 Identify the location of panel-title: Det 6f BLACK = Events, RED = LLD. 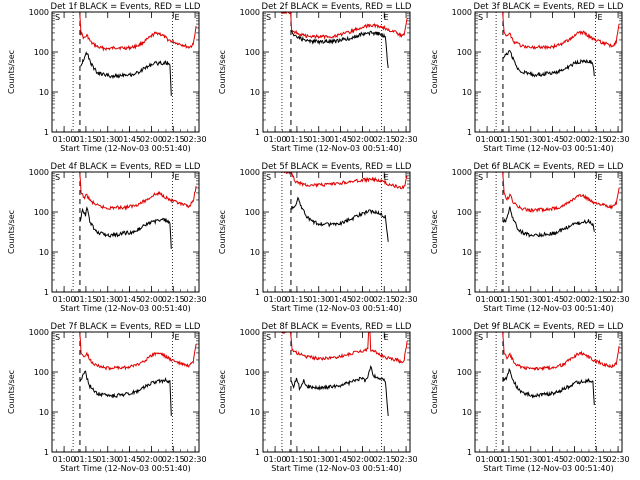
(549, 167).